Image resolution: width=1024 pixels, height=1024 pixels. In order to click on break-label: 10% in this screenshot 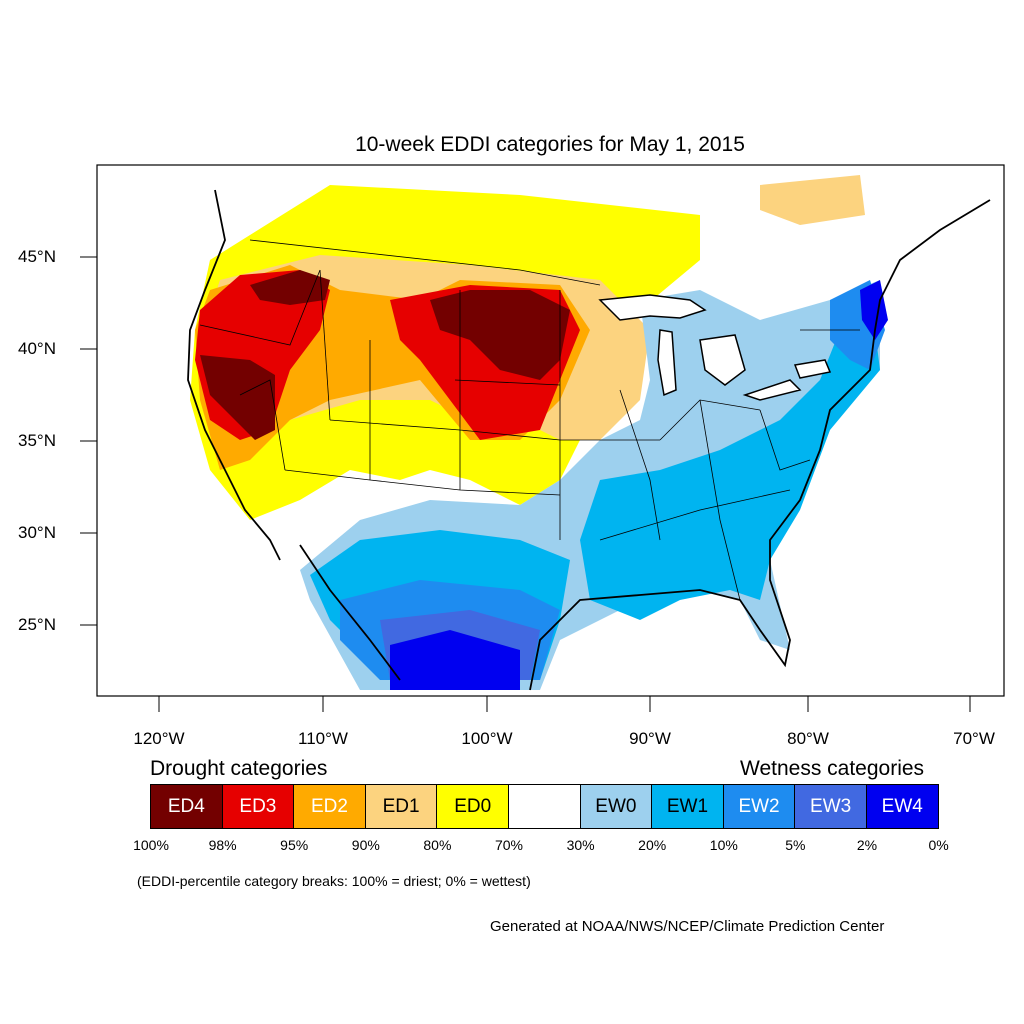, I will do `click(723, 845)`.